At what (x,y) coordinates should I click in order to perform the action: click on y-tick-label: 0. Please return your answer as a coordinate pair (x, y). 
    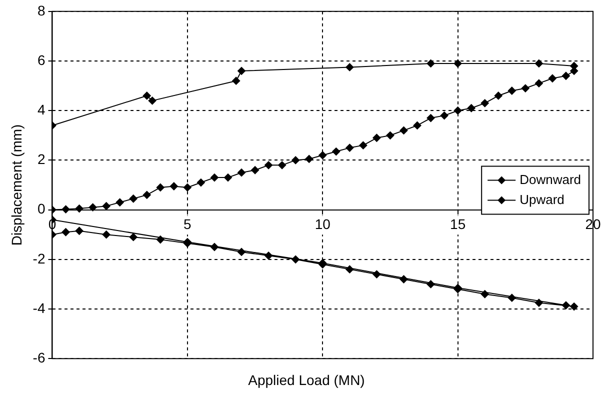
    Looking at the image, I should click on (41, 208).